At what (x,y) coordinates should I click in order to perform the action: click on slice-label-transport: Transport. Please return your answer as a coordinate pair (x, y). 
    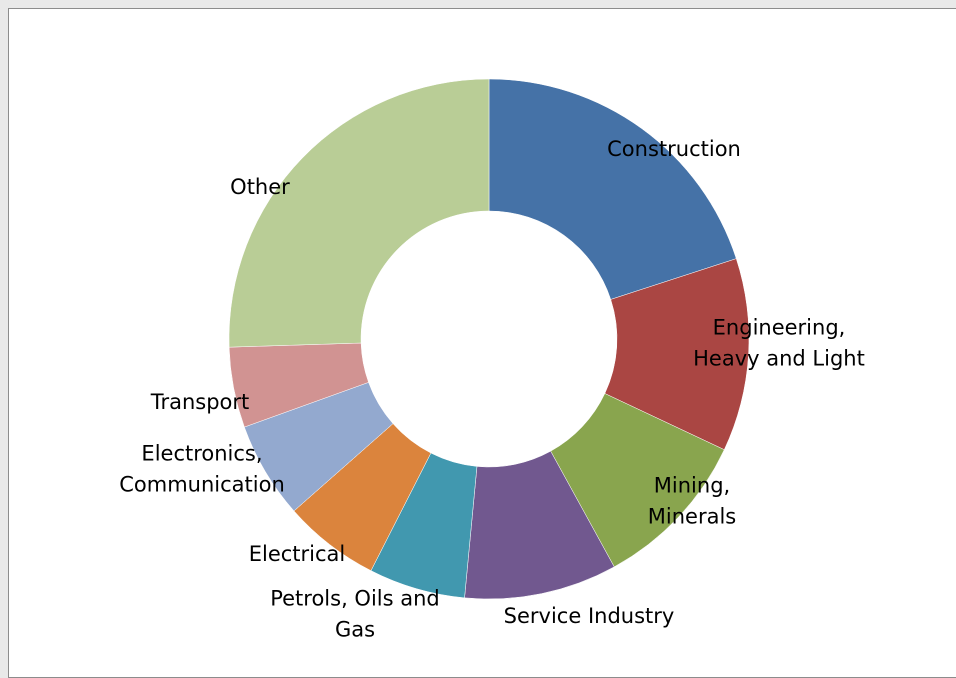
    Looking at the image, I should click on (200, 402).